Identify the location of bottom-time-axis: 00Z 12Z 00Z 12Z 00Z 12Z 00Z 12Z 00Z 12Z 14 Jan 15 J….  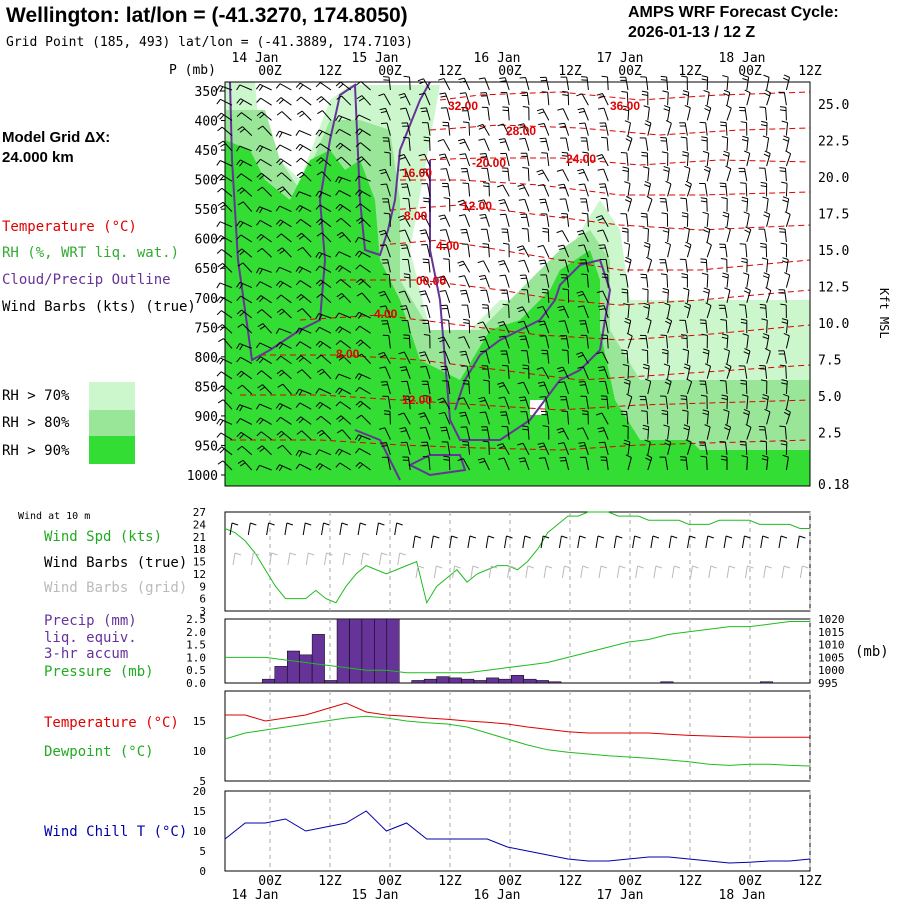
(527, 887).